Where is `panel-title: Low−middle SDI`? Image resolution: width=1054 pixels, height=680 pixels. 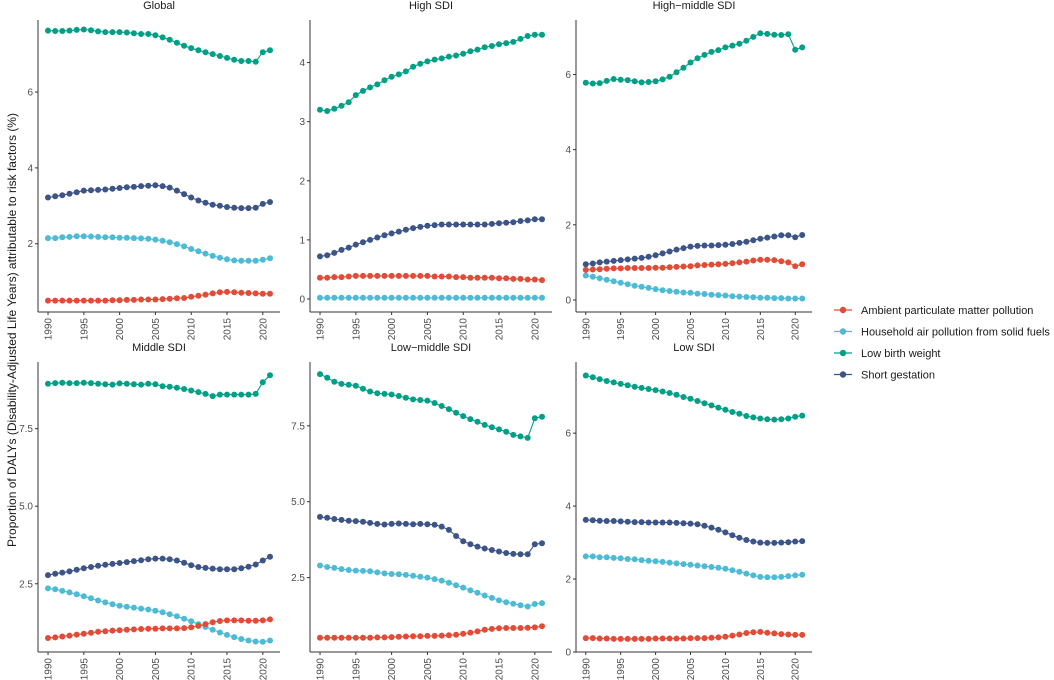 panel-title: Low−middle SDI is located at coordinates (431, 348).